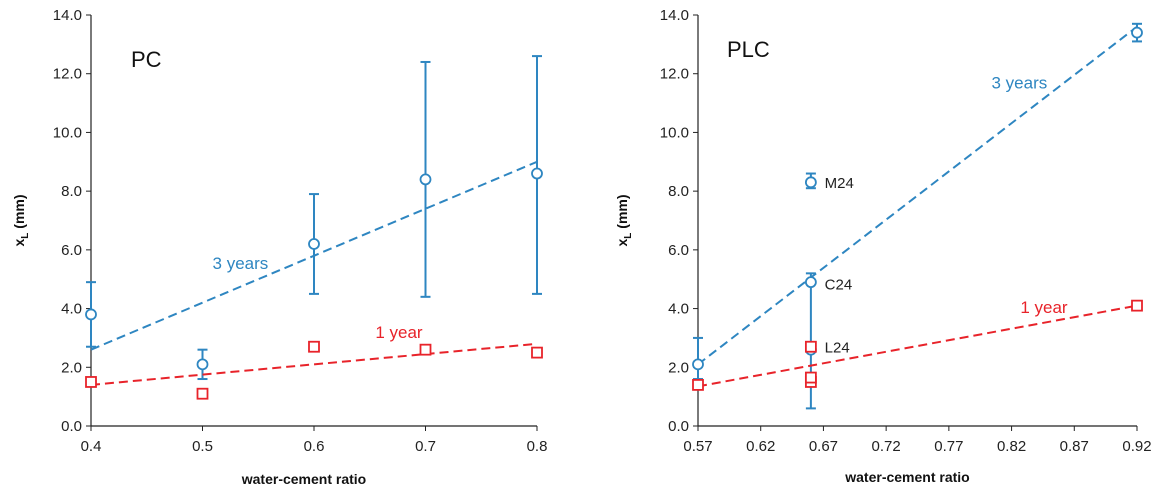  What do you see at coordinates (1074, 446) in the screenshot?
I see `plc-x-tick-label: 0.87` at bounding box center [1074, 446].